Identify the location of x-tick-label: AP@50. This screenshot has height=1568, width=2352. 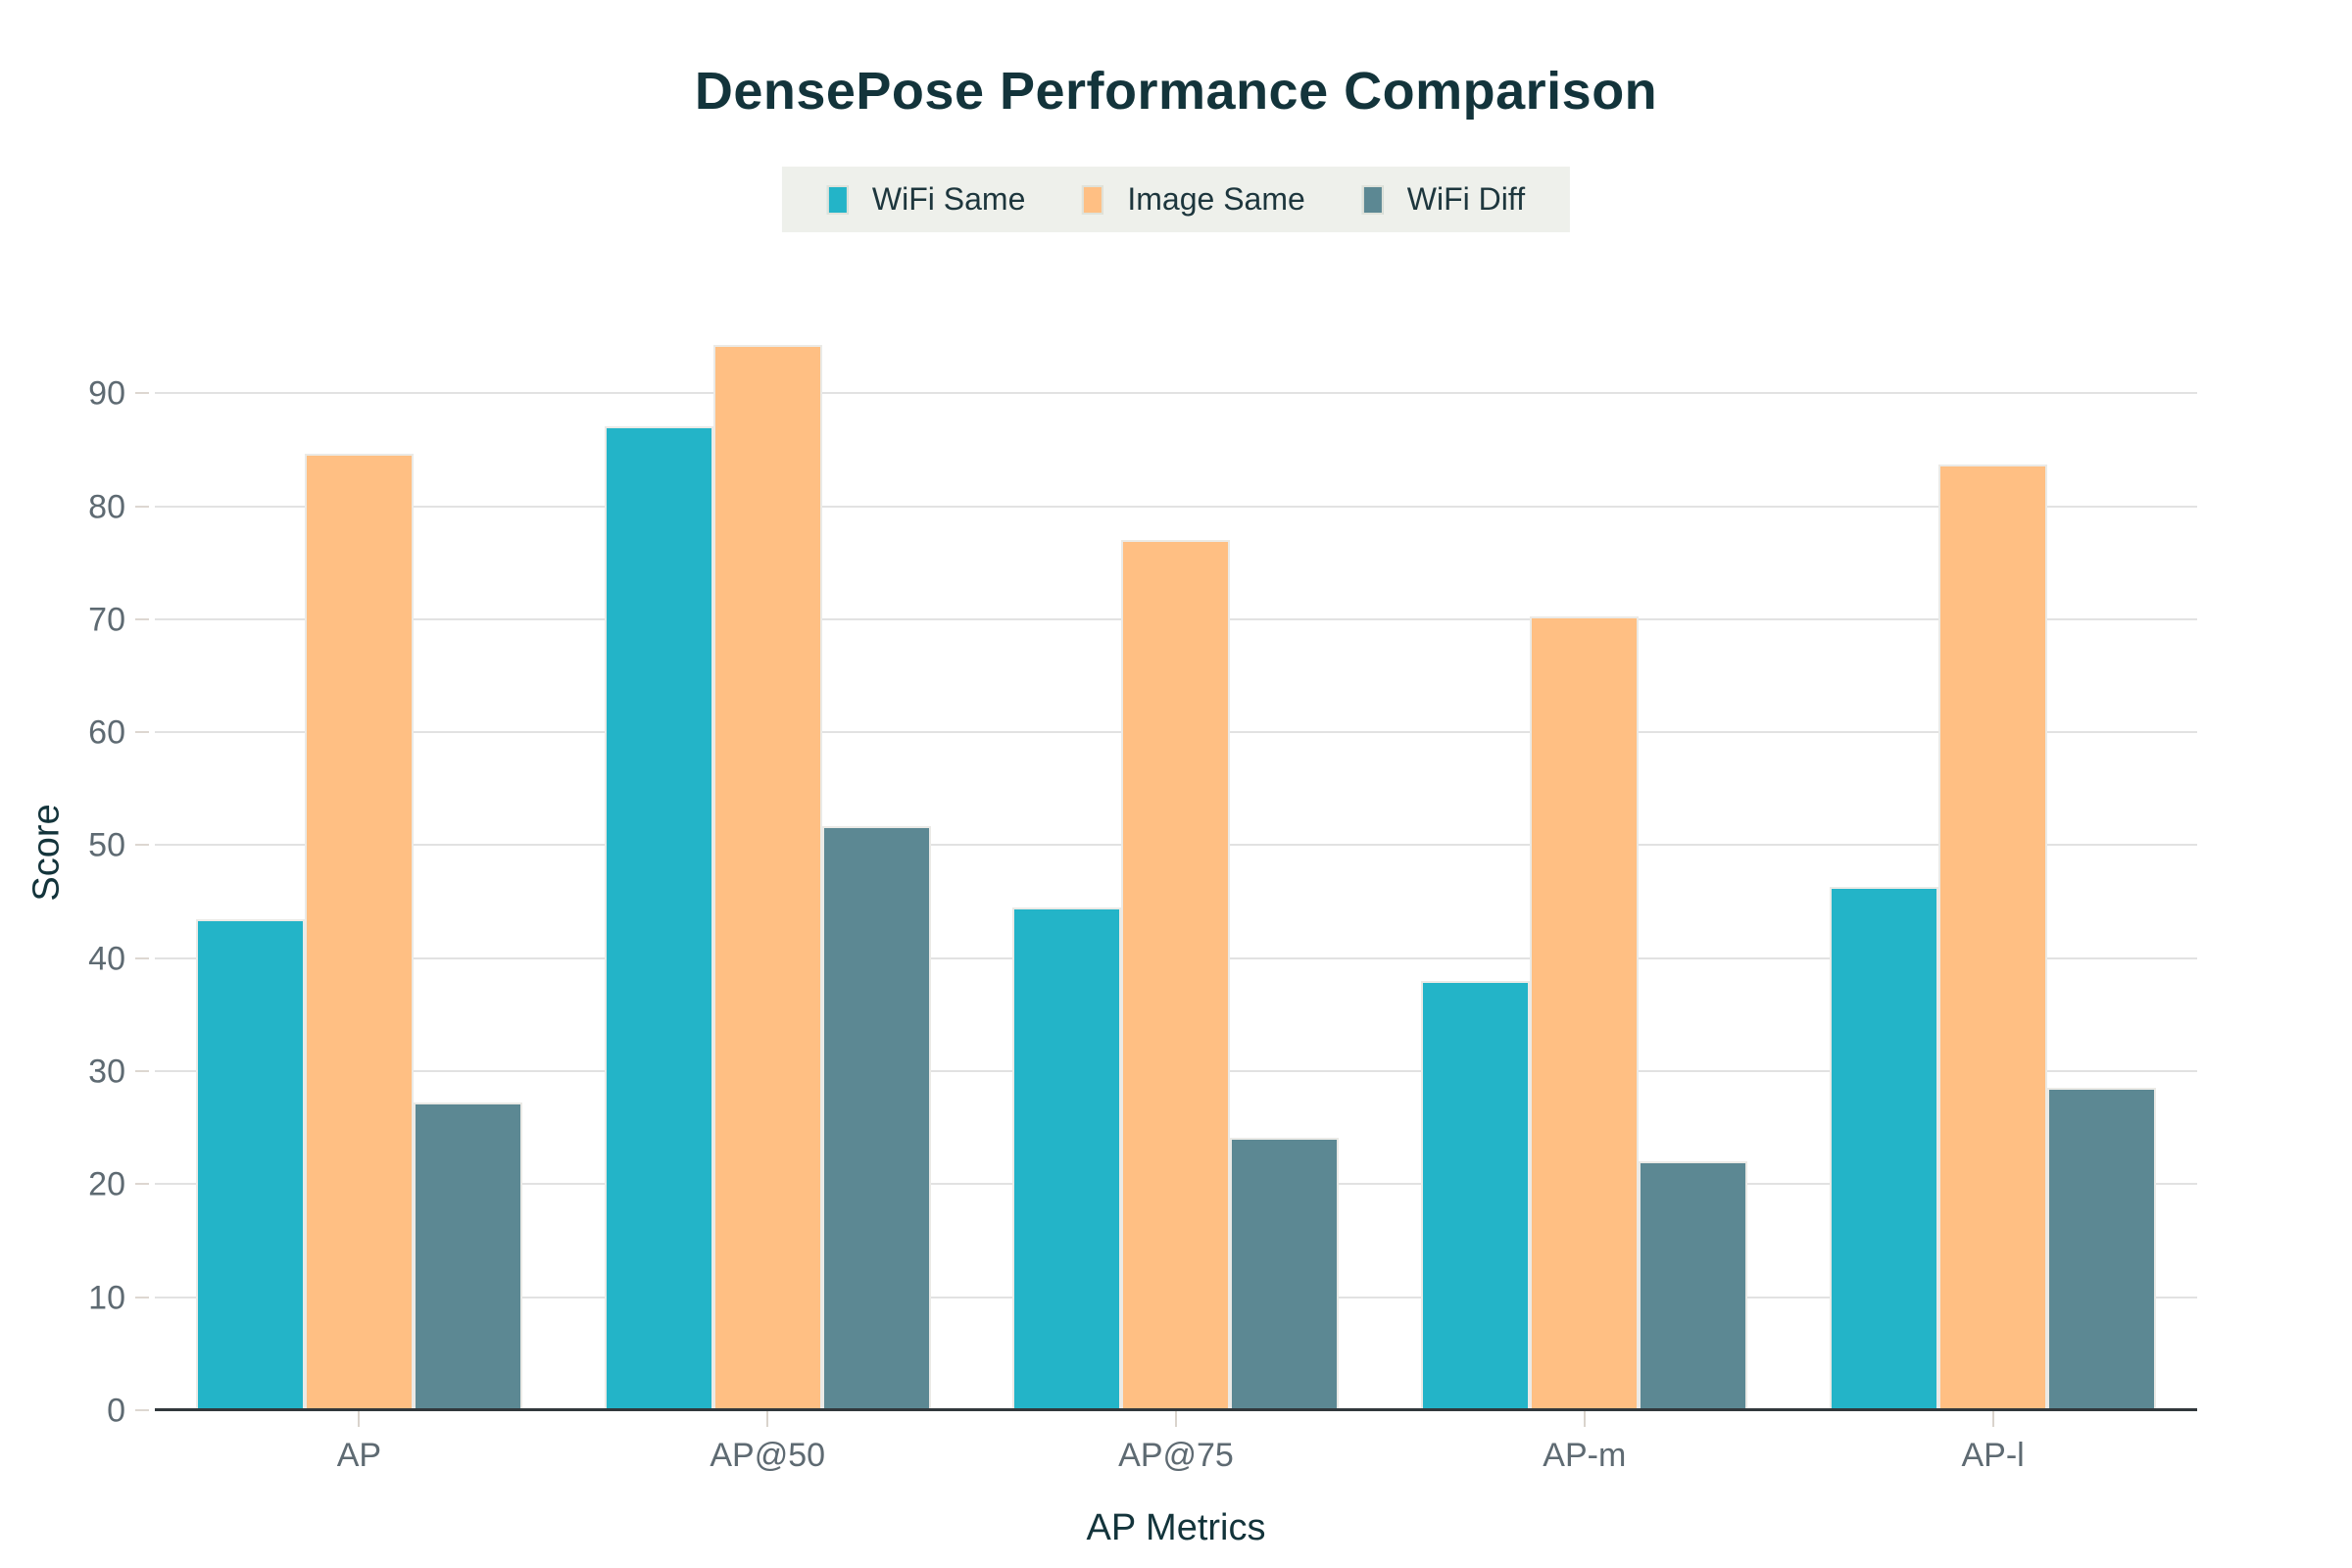
(768, 1455).